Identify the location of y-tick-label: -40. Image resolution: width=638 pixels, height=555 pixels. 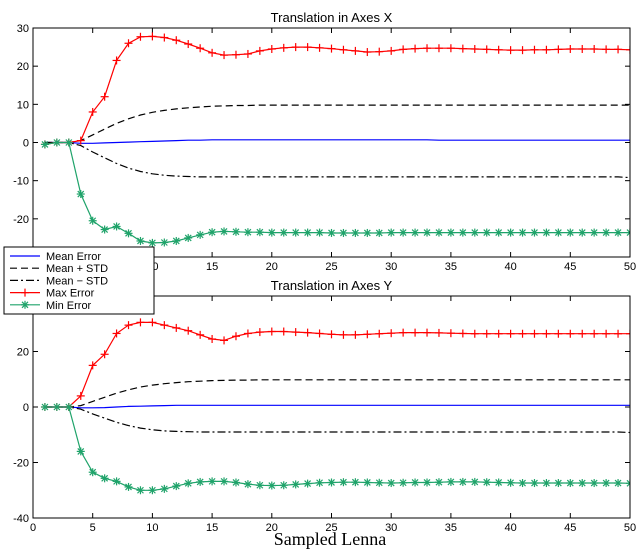
(21, 519).